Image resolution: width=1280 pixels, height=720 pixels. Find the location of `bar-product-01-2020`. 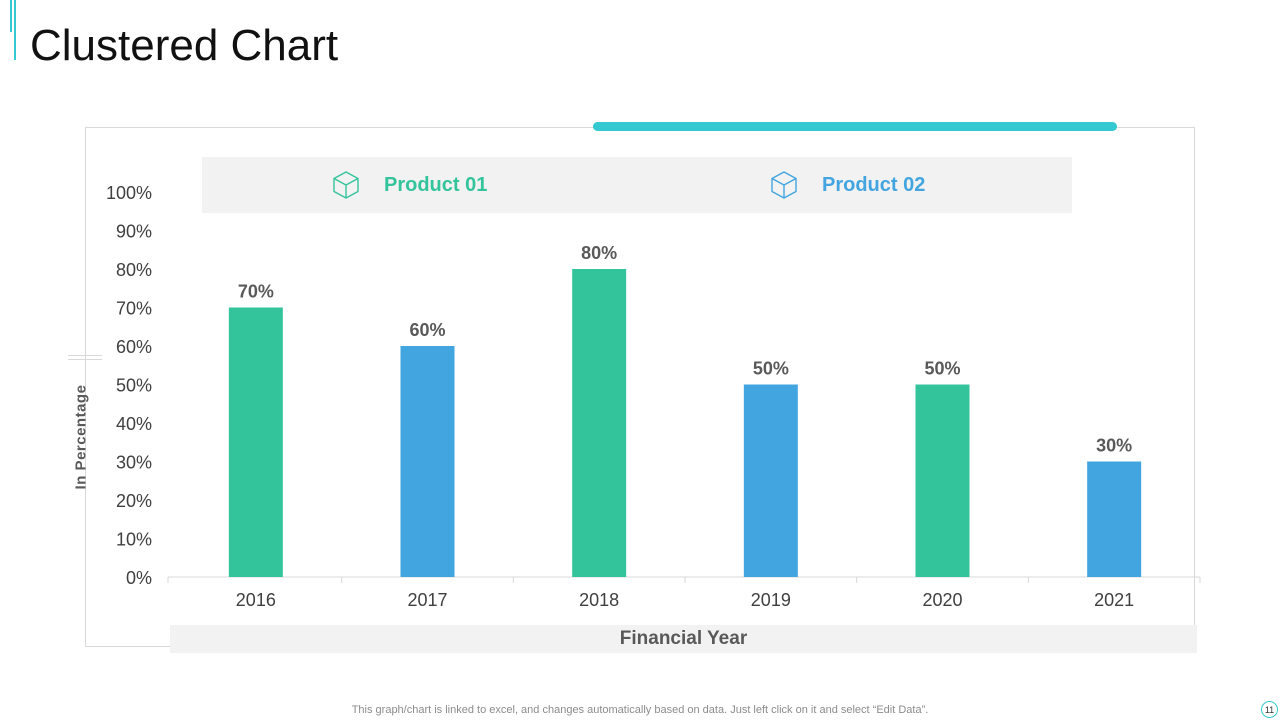

bar-product-01-2020 is located at coordinates (942, 480).